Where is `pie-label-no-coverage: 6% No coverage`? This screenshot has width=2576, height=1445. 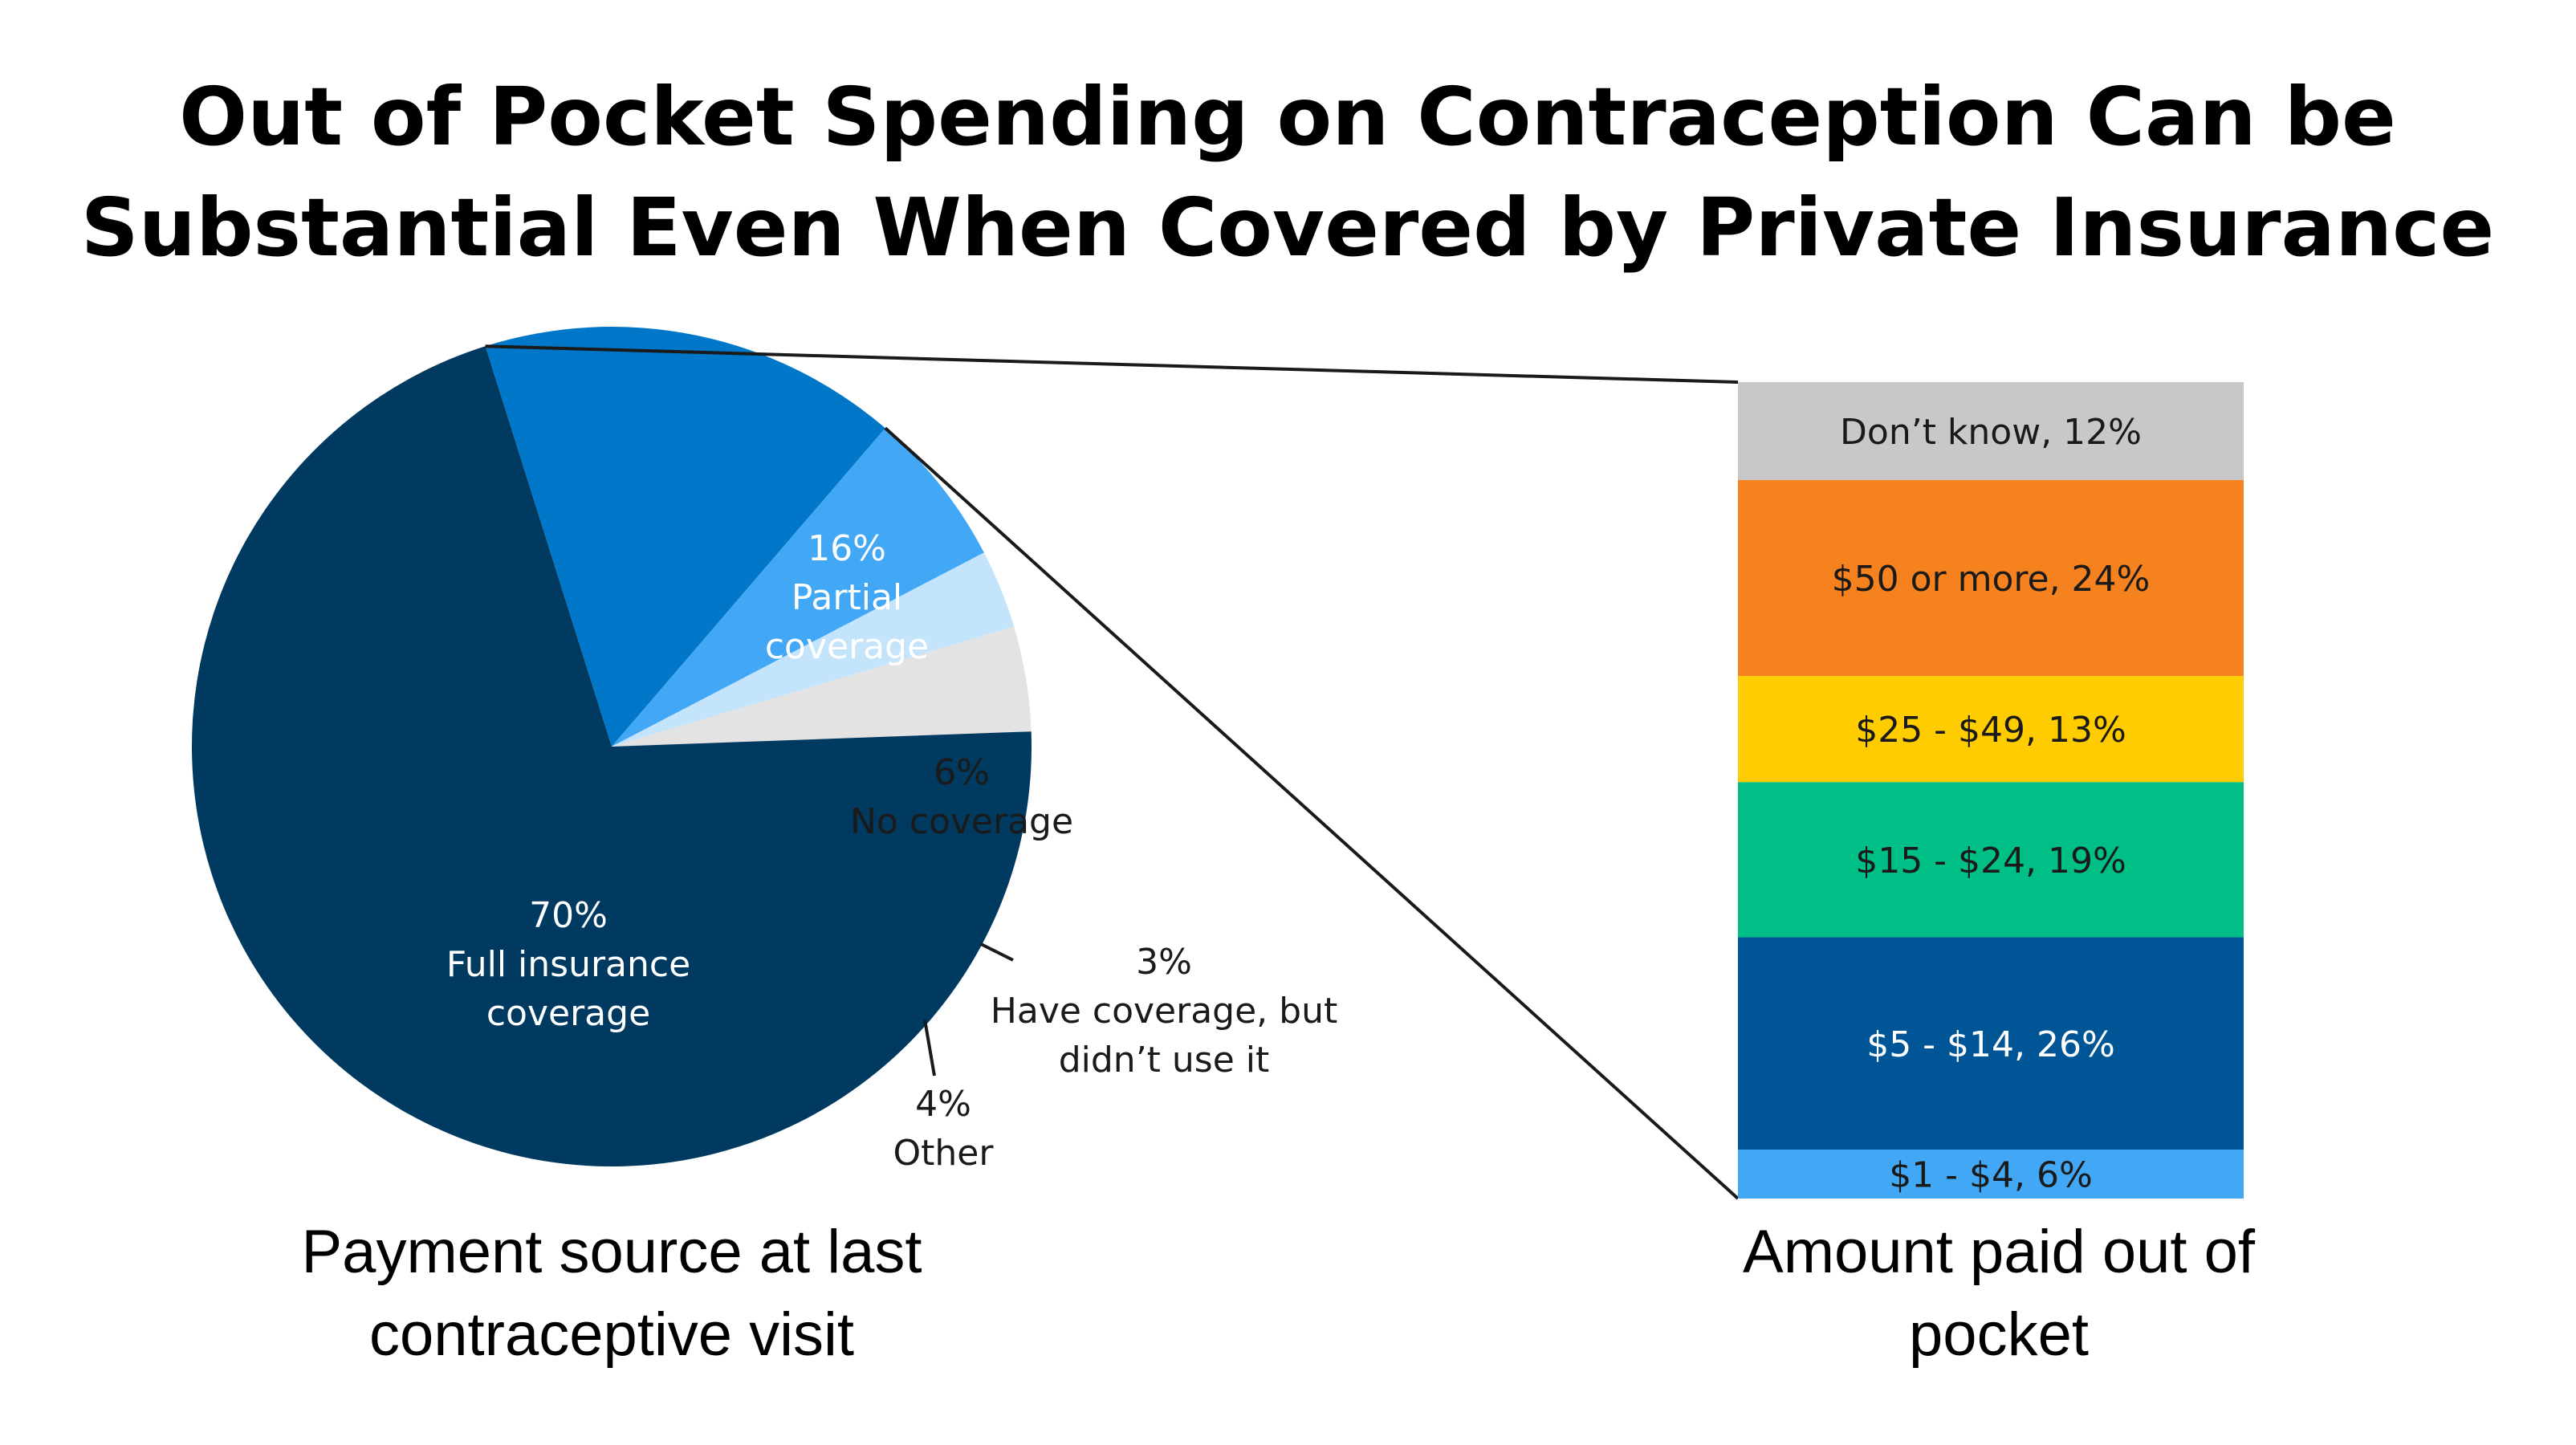
pie-label-no-coverage: 6% No coverage is located at coordinates (962, 797).